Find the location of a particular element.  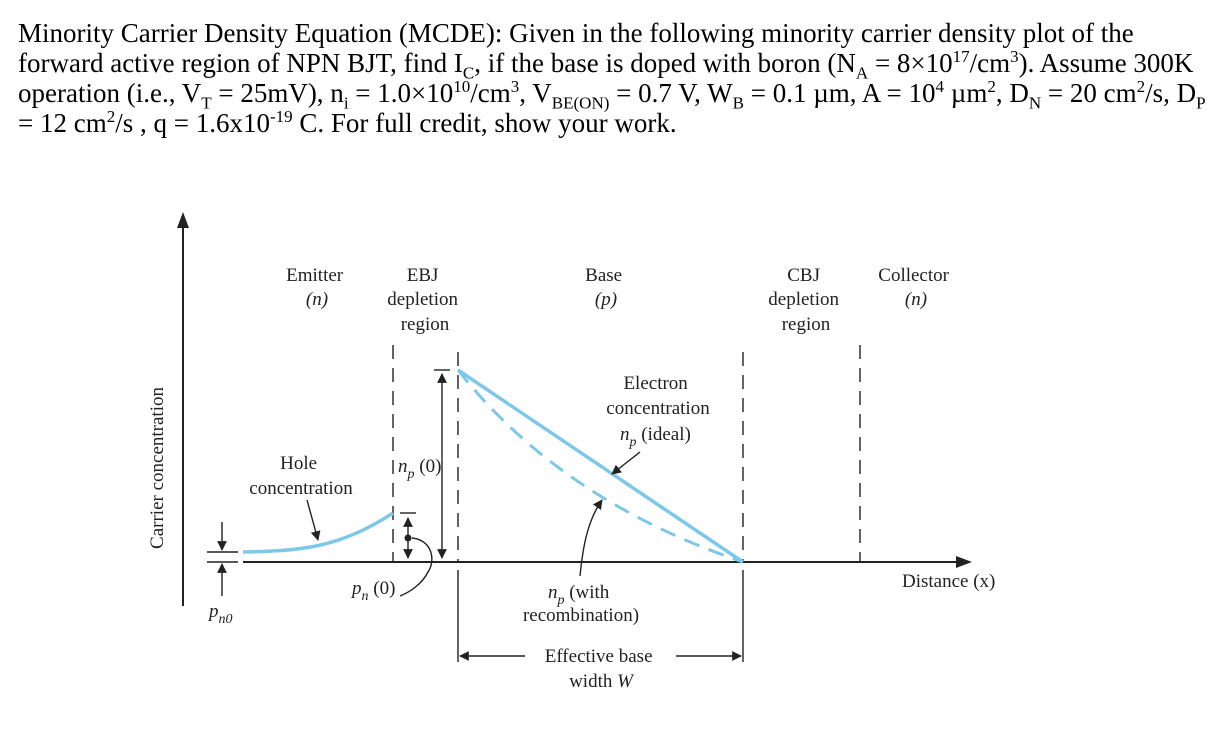

electron-ideal-pointer-arrow is located at coordinates (626, 463).